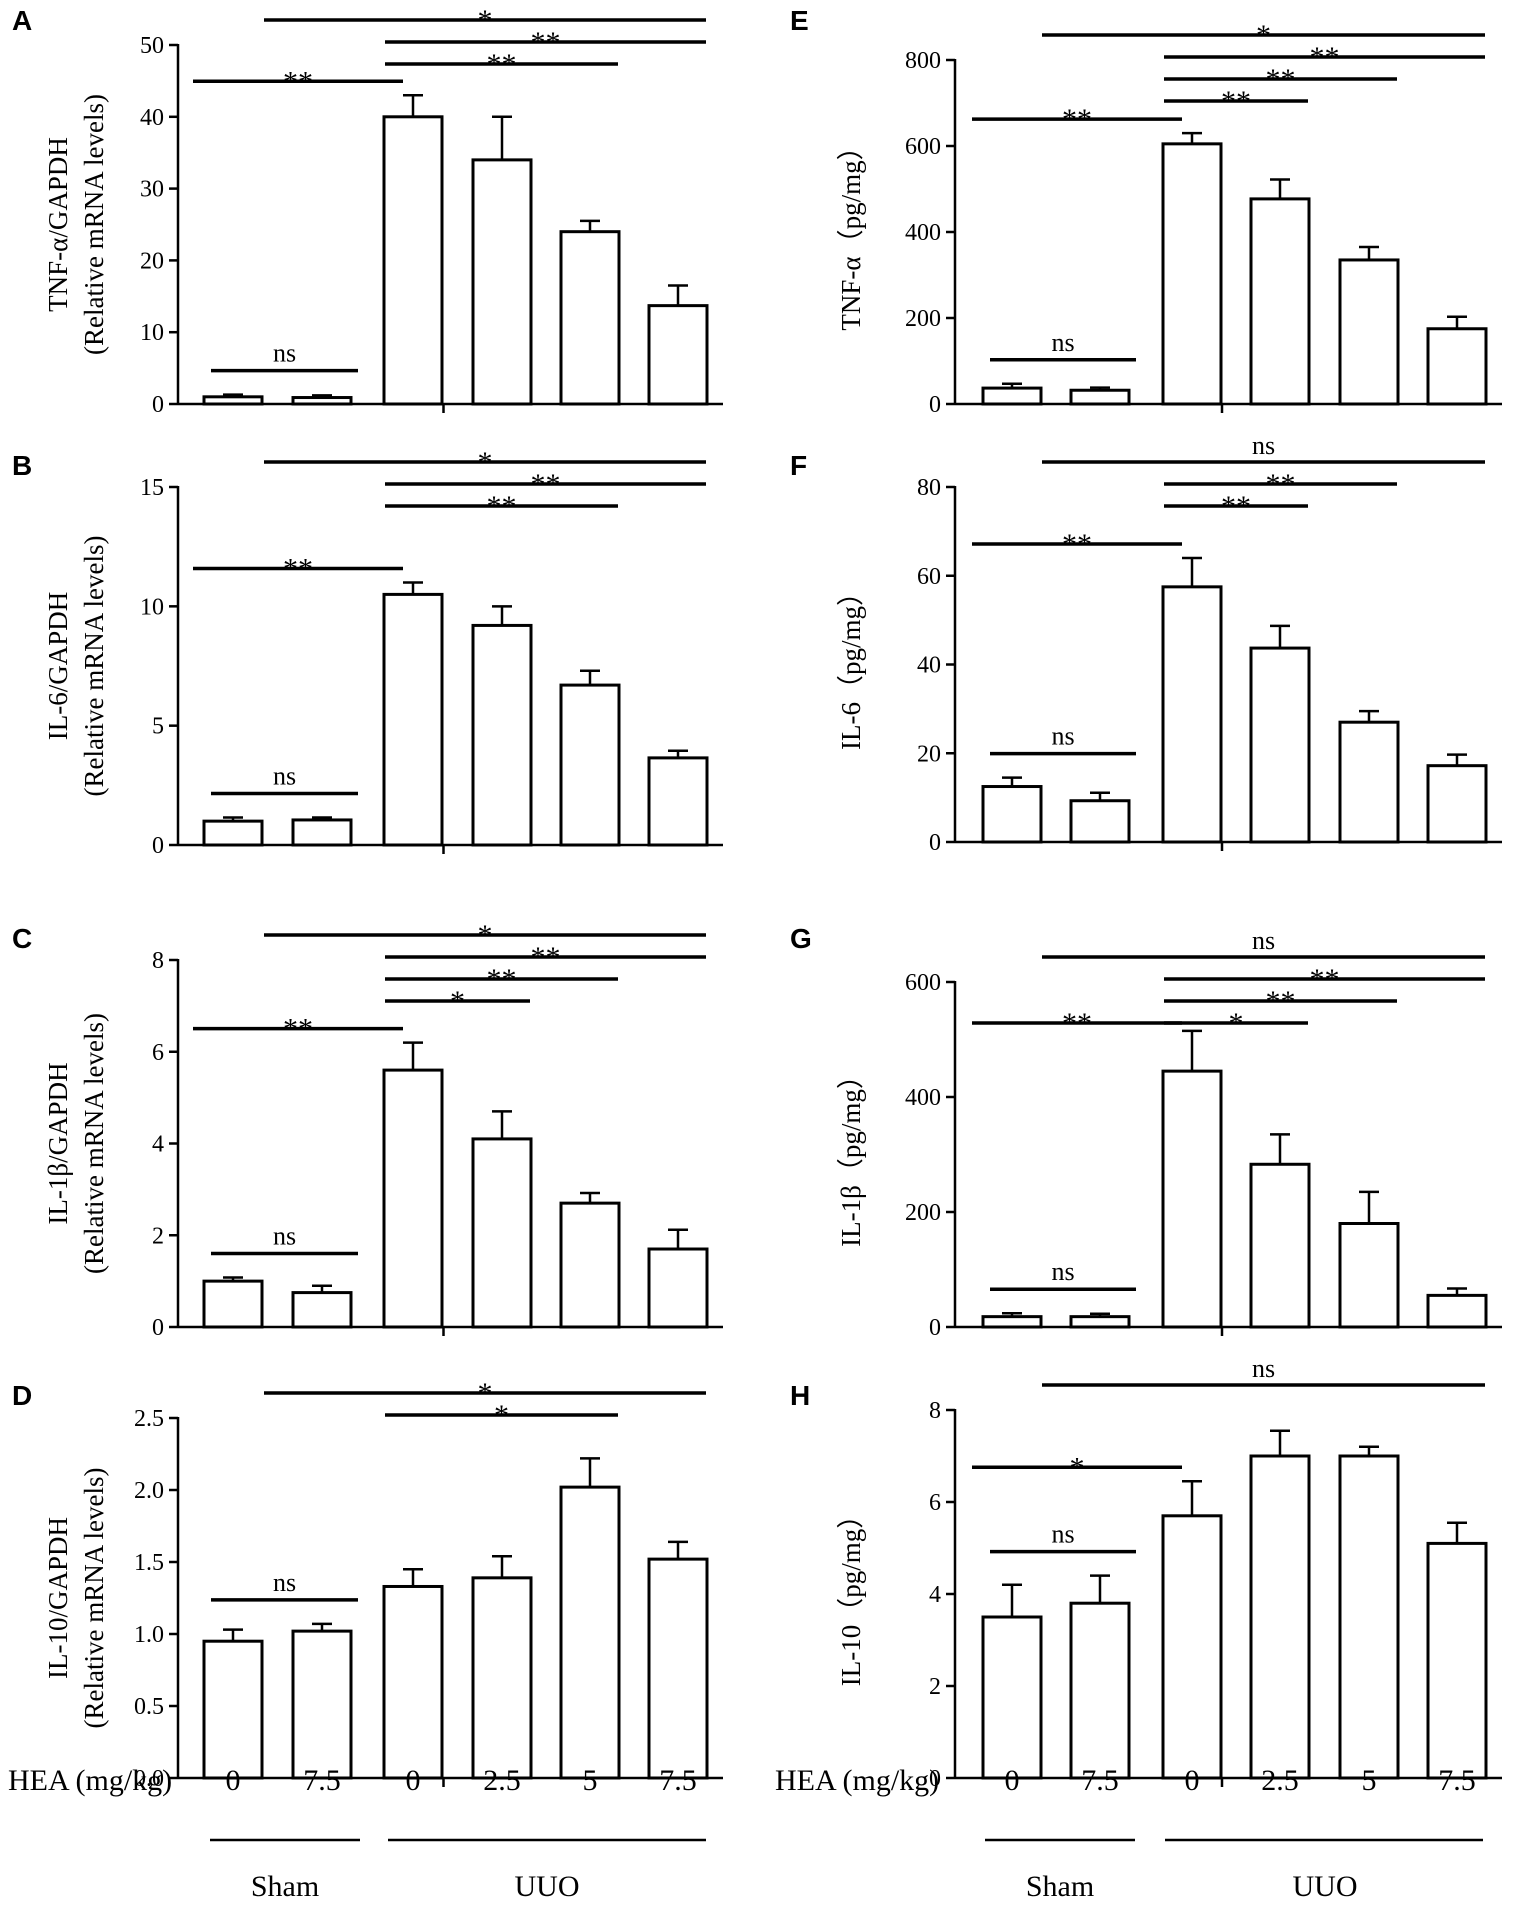 The height and width of the screenshot is (1906, 1515). I want to click on uuo-group-label: UUO, so click(1325, 1886).